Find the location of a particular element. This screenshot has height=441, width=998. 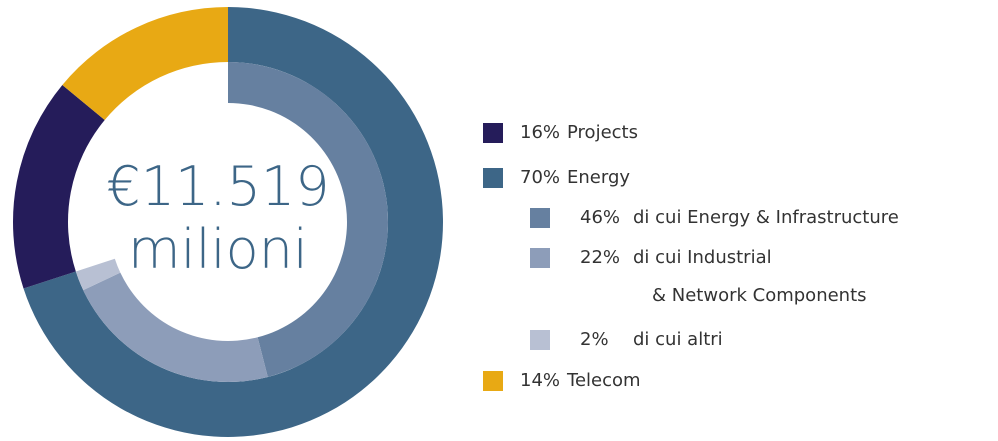

legend-name: di cui Energy & Infrastructure is located at coordinates (766, 217).